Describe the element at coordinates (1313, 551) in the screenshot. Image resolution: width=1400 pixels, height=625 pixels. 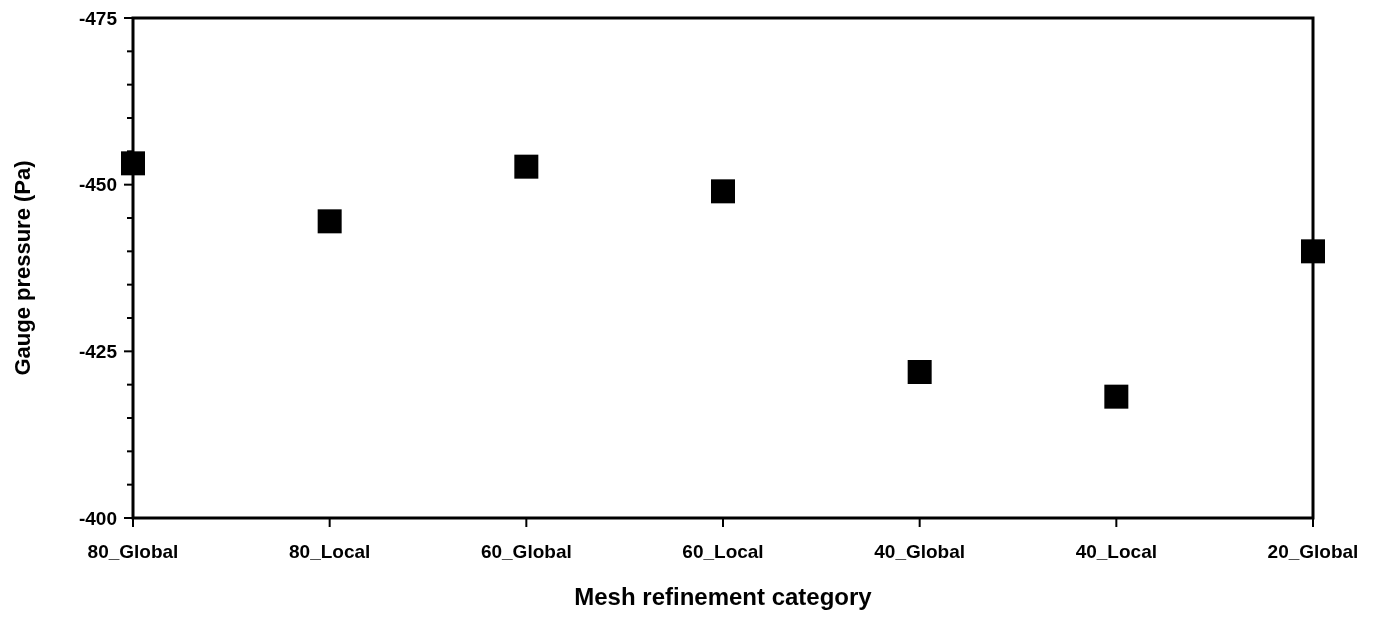
I see `x-tick-label: 20_Global` at that location.